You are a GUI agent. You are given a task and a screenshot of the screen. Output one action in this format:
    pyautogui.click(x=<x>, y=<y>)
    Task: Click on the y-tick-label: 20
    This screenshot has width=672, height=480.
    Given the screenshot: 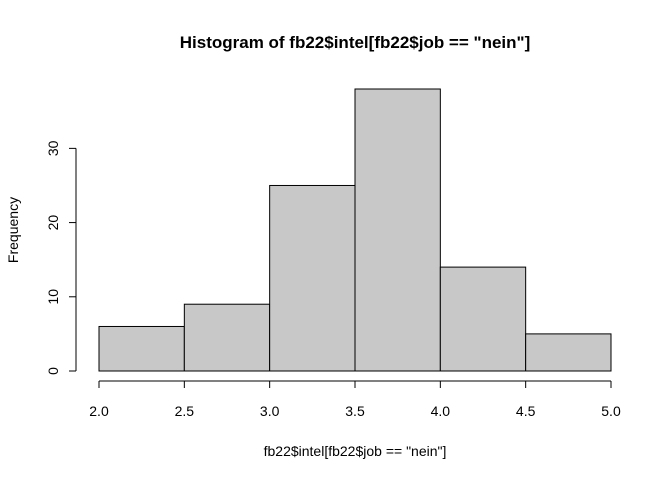 What is the action you would take?
    pyautogui.click(x=53, y=223)
    